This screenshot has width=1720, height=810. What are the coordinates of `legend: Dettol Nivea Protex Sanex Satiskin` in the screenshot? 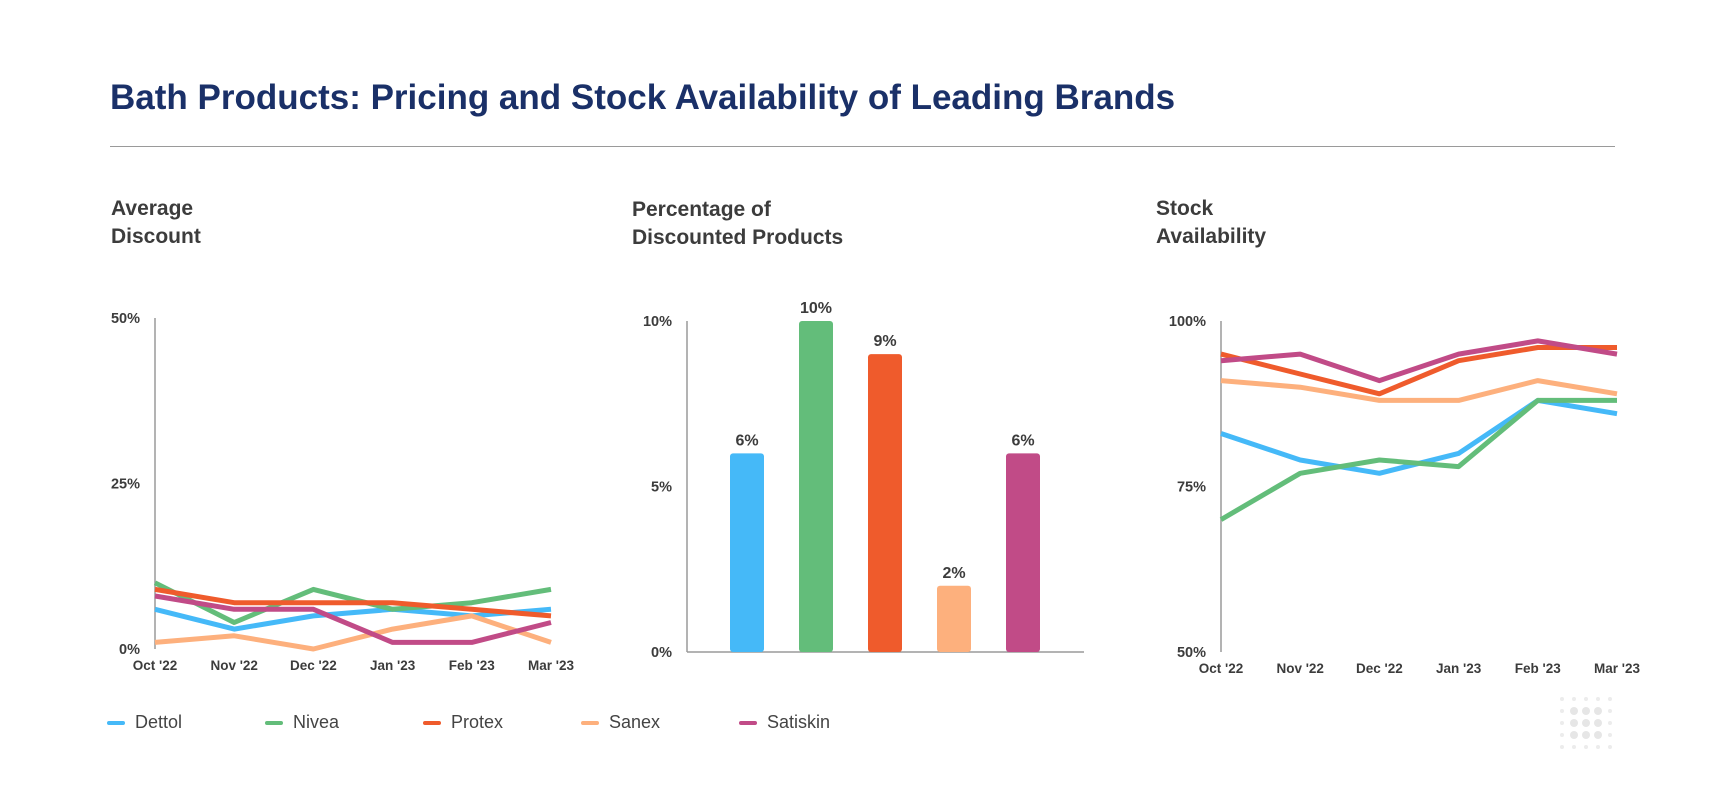 It's located at (502, 722).